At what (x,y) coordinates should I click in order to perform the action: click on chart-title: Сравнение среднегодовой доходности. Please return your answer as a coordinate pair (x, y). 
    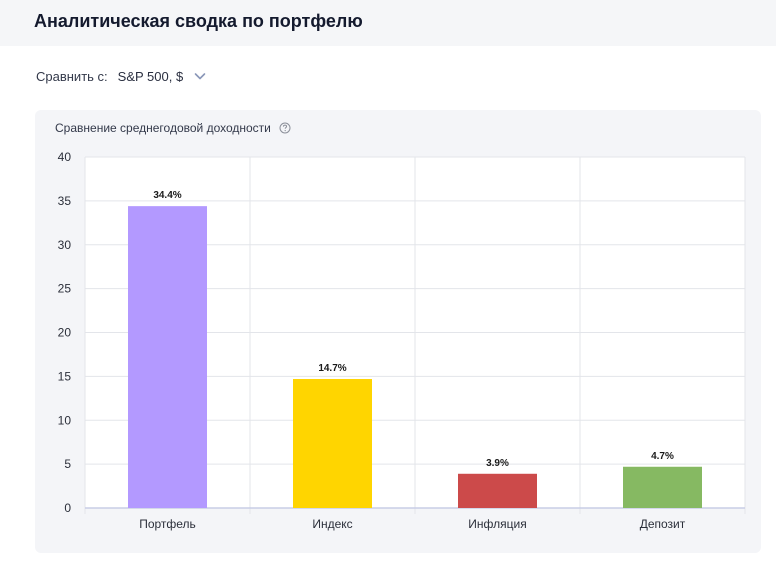
    Looking at the image, I should click on (173, 128).